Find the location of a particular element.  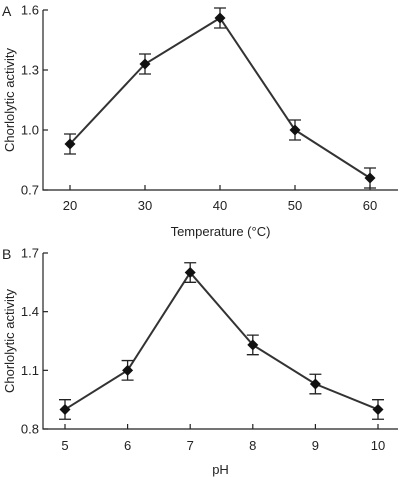

y-tick-label: 1.7 is located at coordinates (30, 253).